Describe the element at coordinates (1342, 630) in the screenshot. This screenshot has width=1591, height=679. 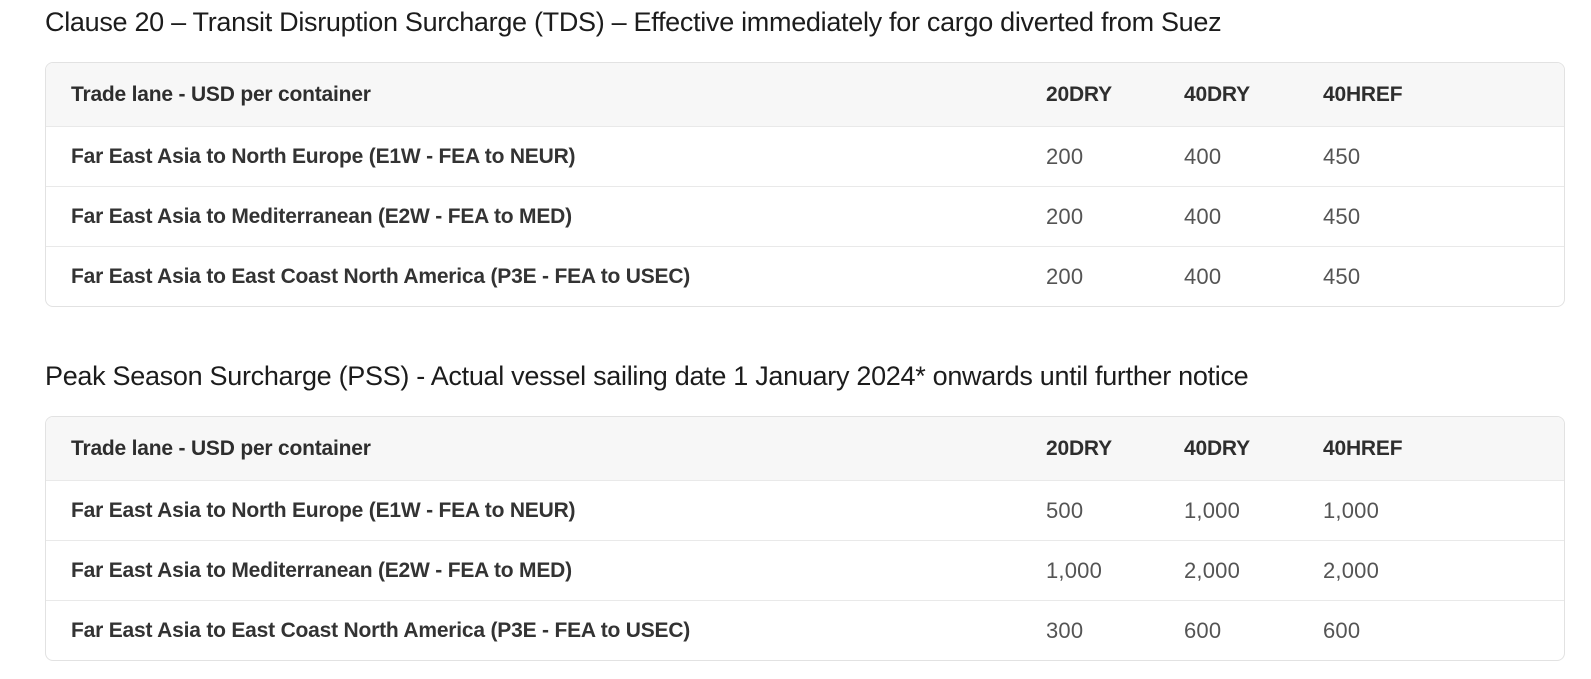
I see `rate-cell-40href: 600` at that location.